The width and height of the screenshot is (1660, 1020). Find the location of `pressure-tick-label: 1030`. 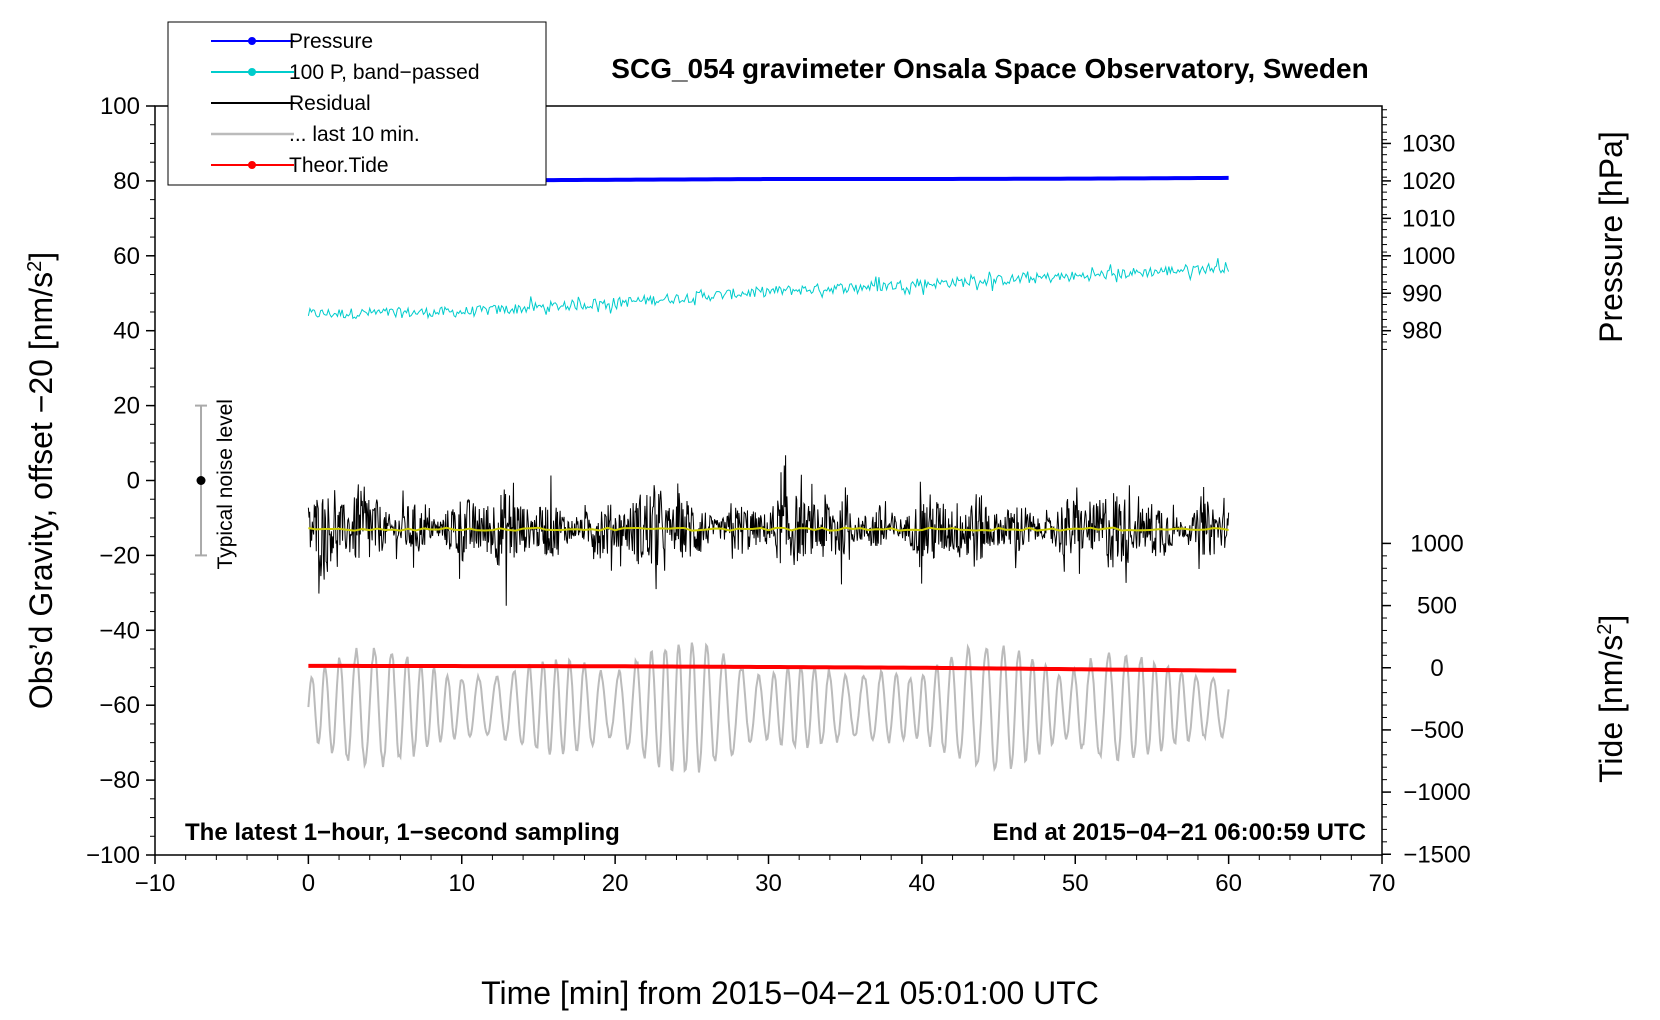

pressure-tick-label: 1030 is located at coordinates (1428, 143).